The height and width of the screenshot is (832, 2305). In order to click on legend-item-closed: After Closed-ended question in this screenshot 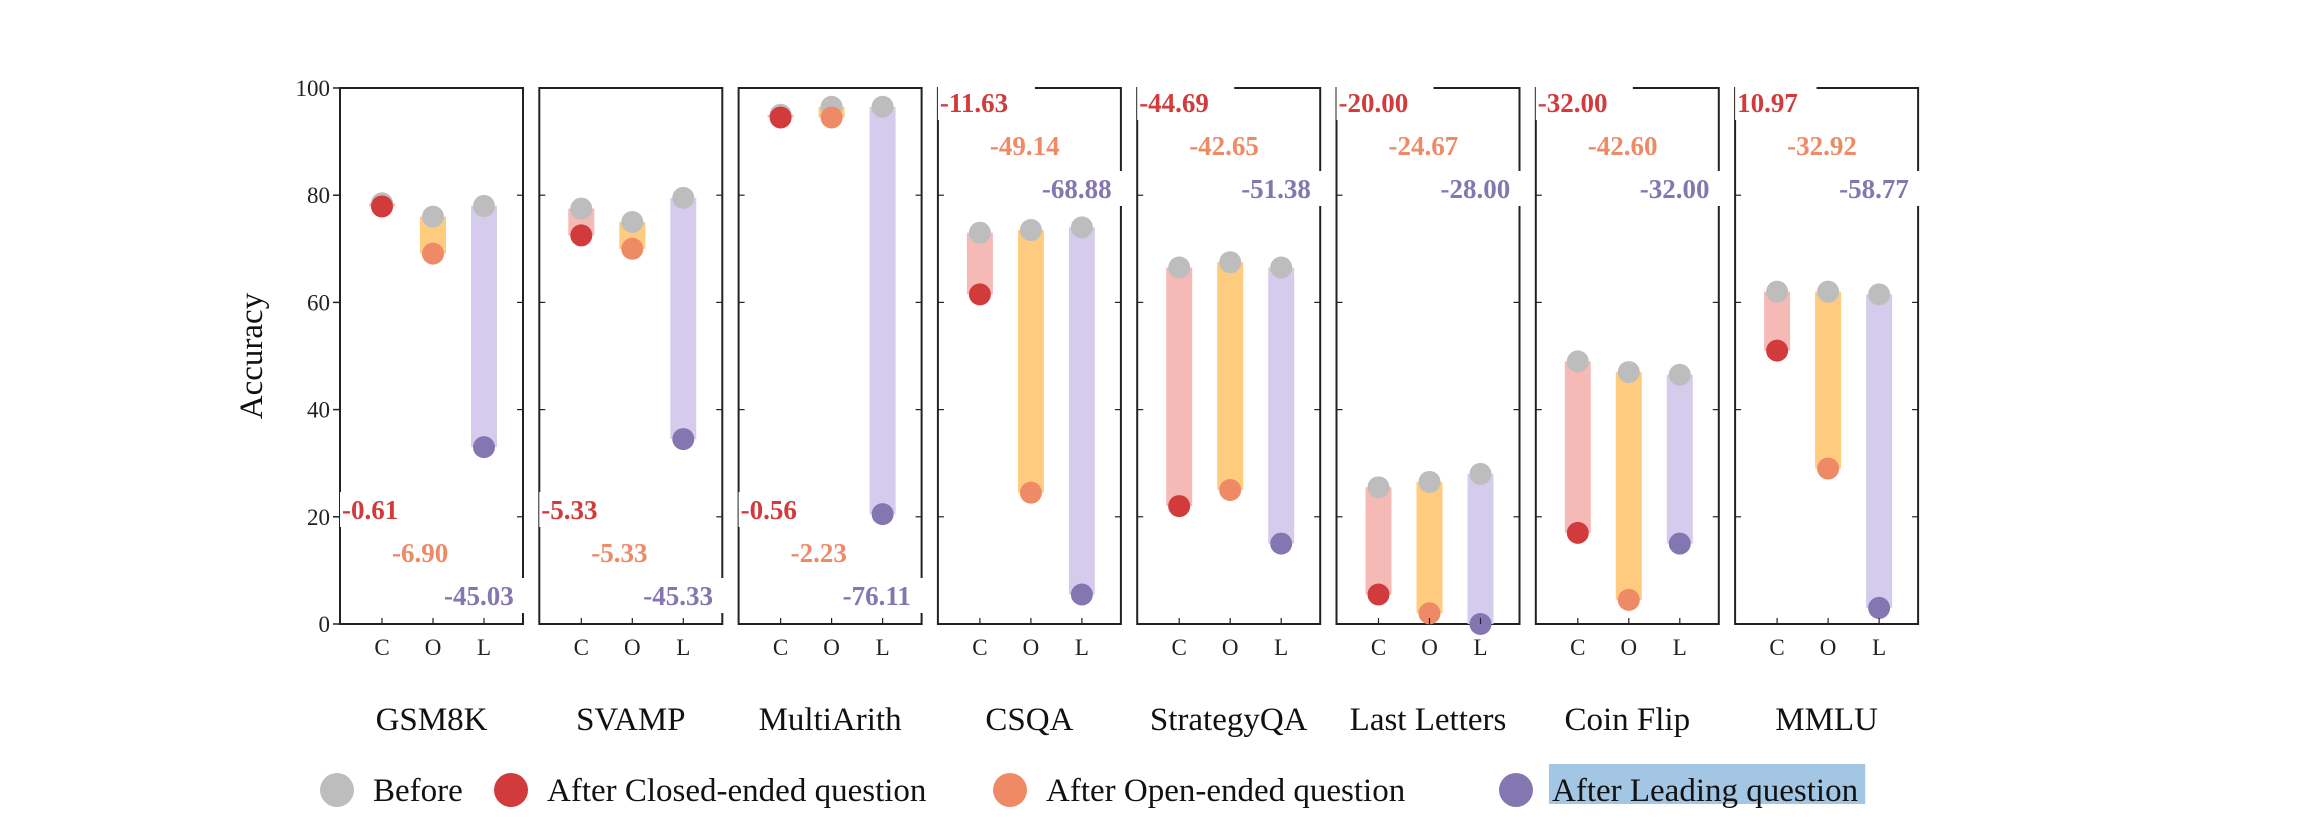, I will do `click(710, 791)`.